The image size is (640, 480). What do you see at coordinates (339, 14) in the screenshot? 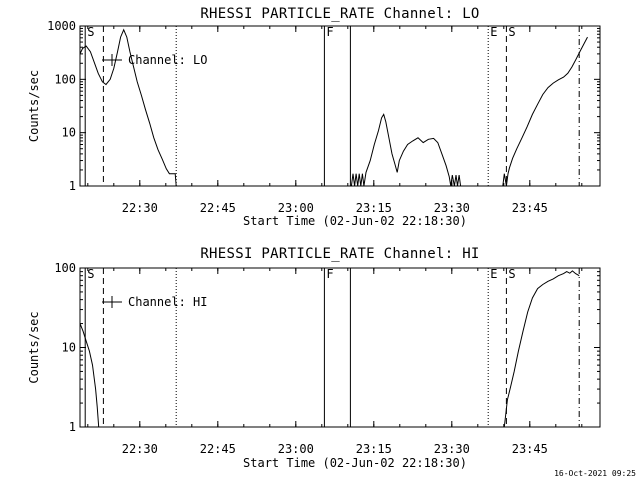
I see `chart-title: RHESSI PARTICLE_RATE Channel: LO` at bounding box center [339, 14].